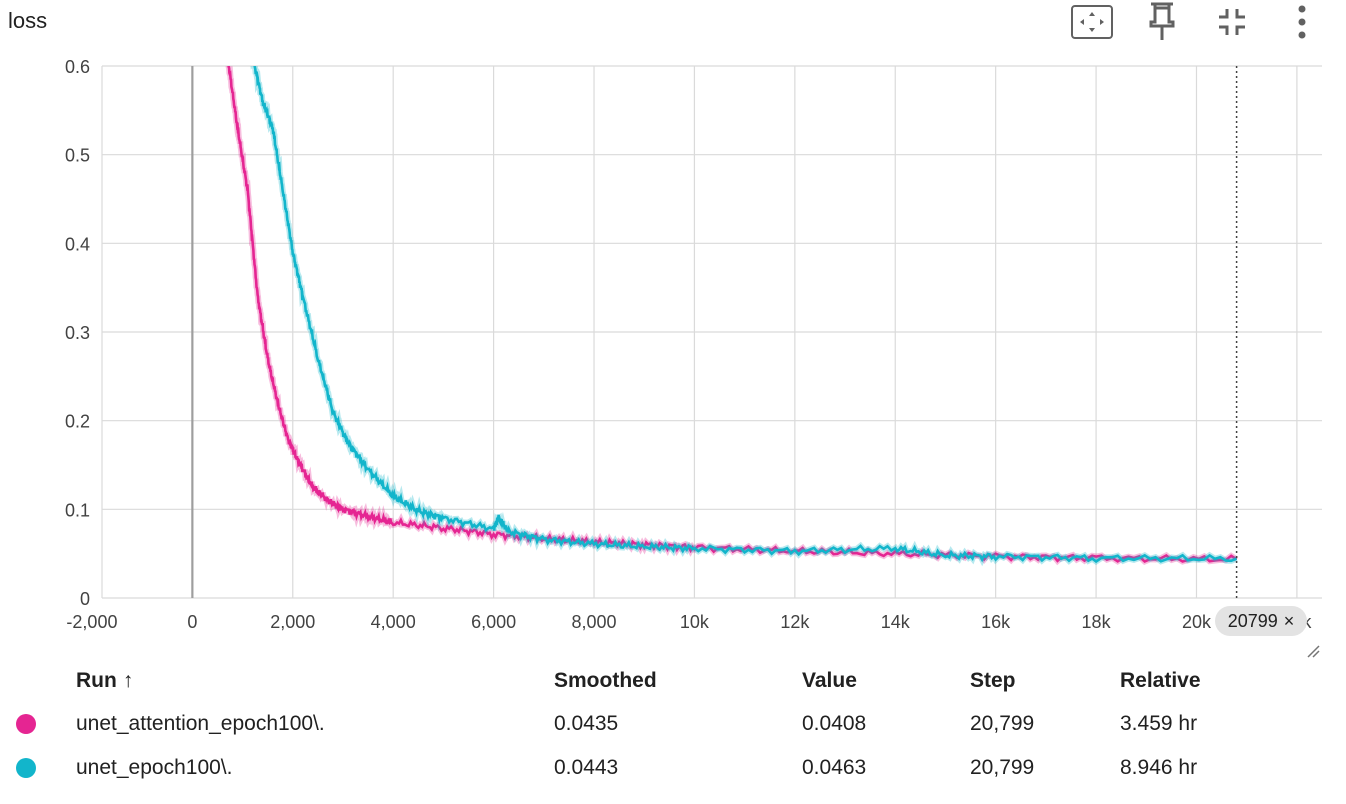 This screenshot has width=1346, height=804. What do you see at coordinates (586, 767) in the screenshot?
I see `smoothed-value: 0.0443` at bounding box center [586, 767].